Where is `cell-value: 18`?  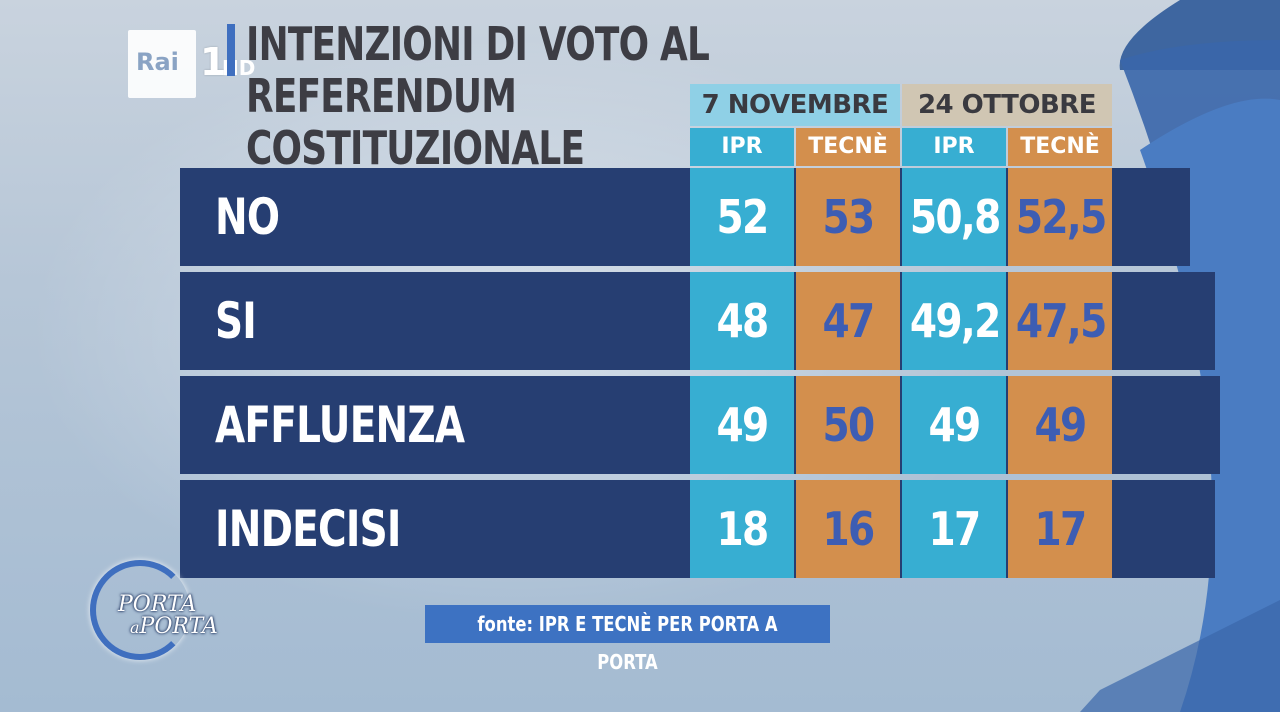 cell-value: 18 is located at coordinates (742, 529).